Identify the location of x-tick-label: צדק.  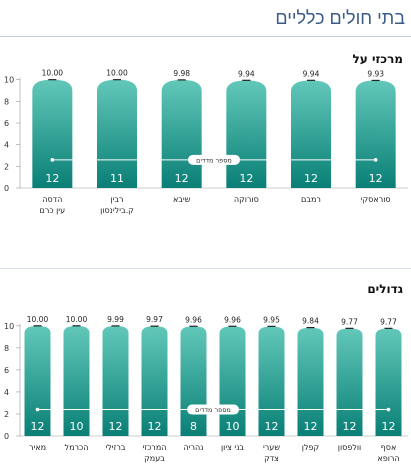
(271, 458).